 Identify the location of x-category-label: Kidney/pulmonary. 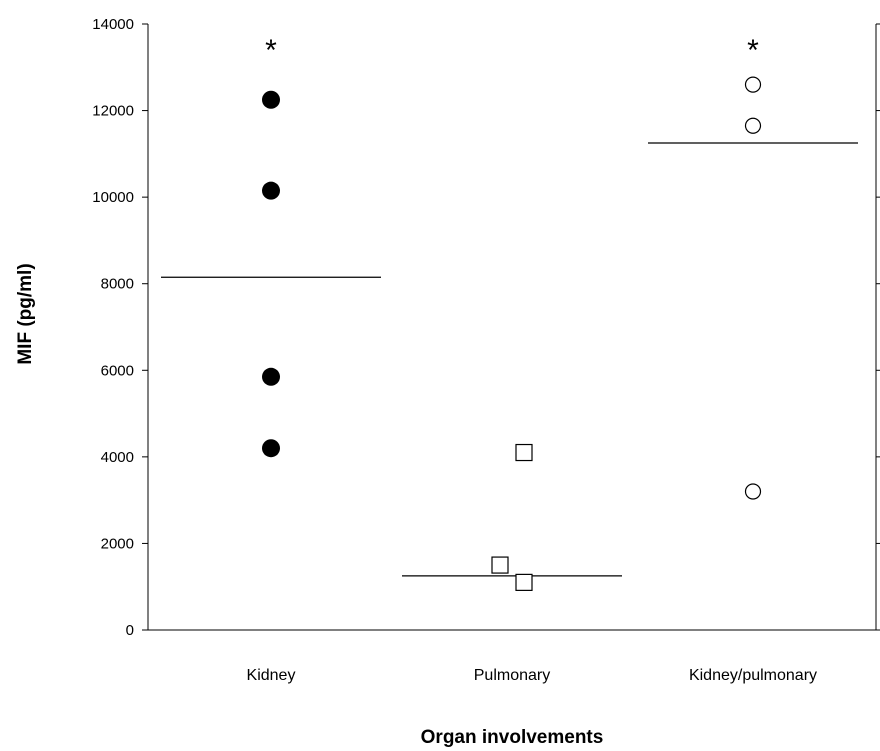
(753, 675).